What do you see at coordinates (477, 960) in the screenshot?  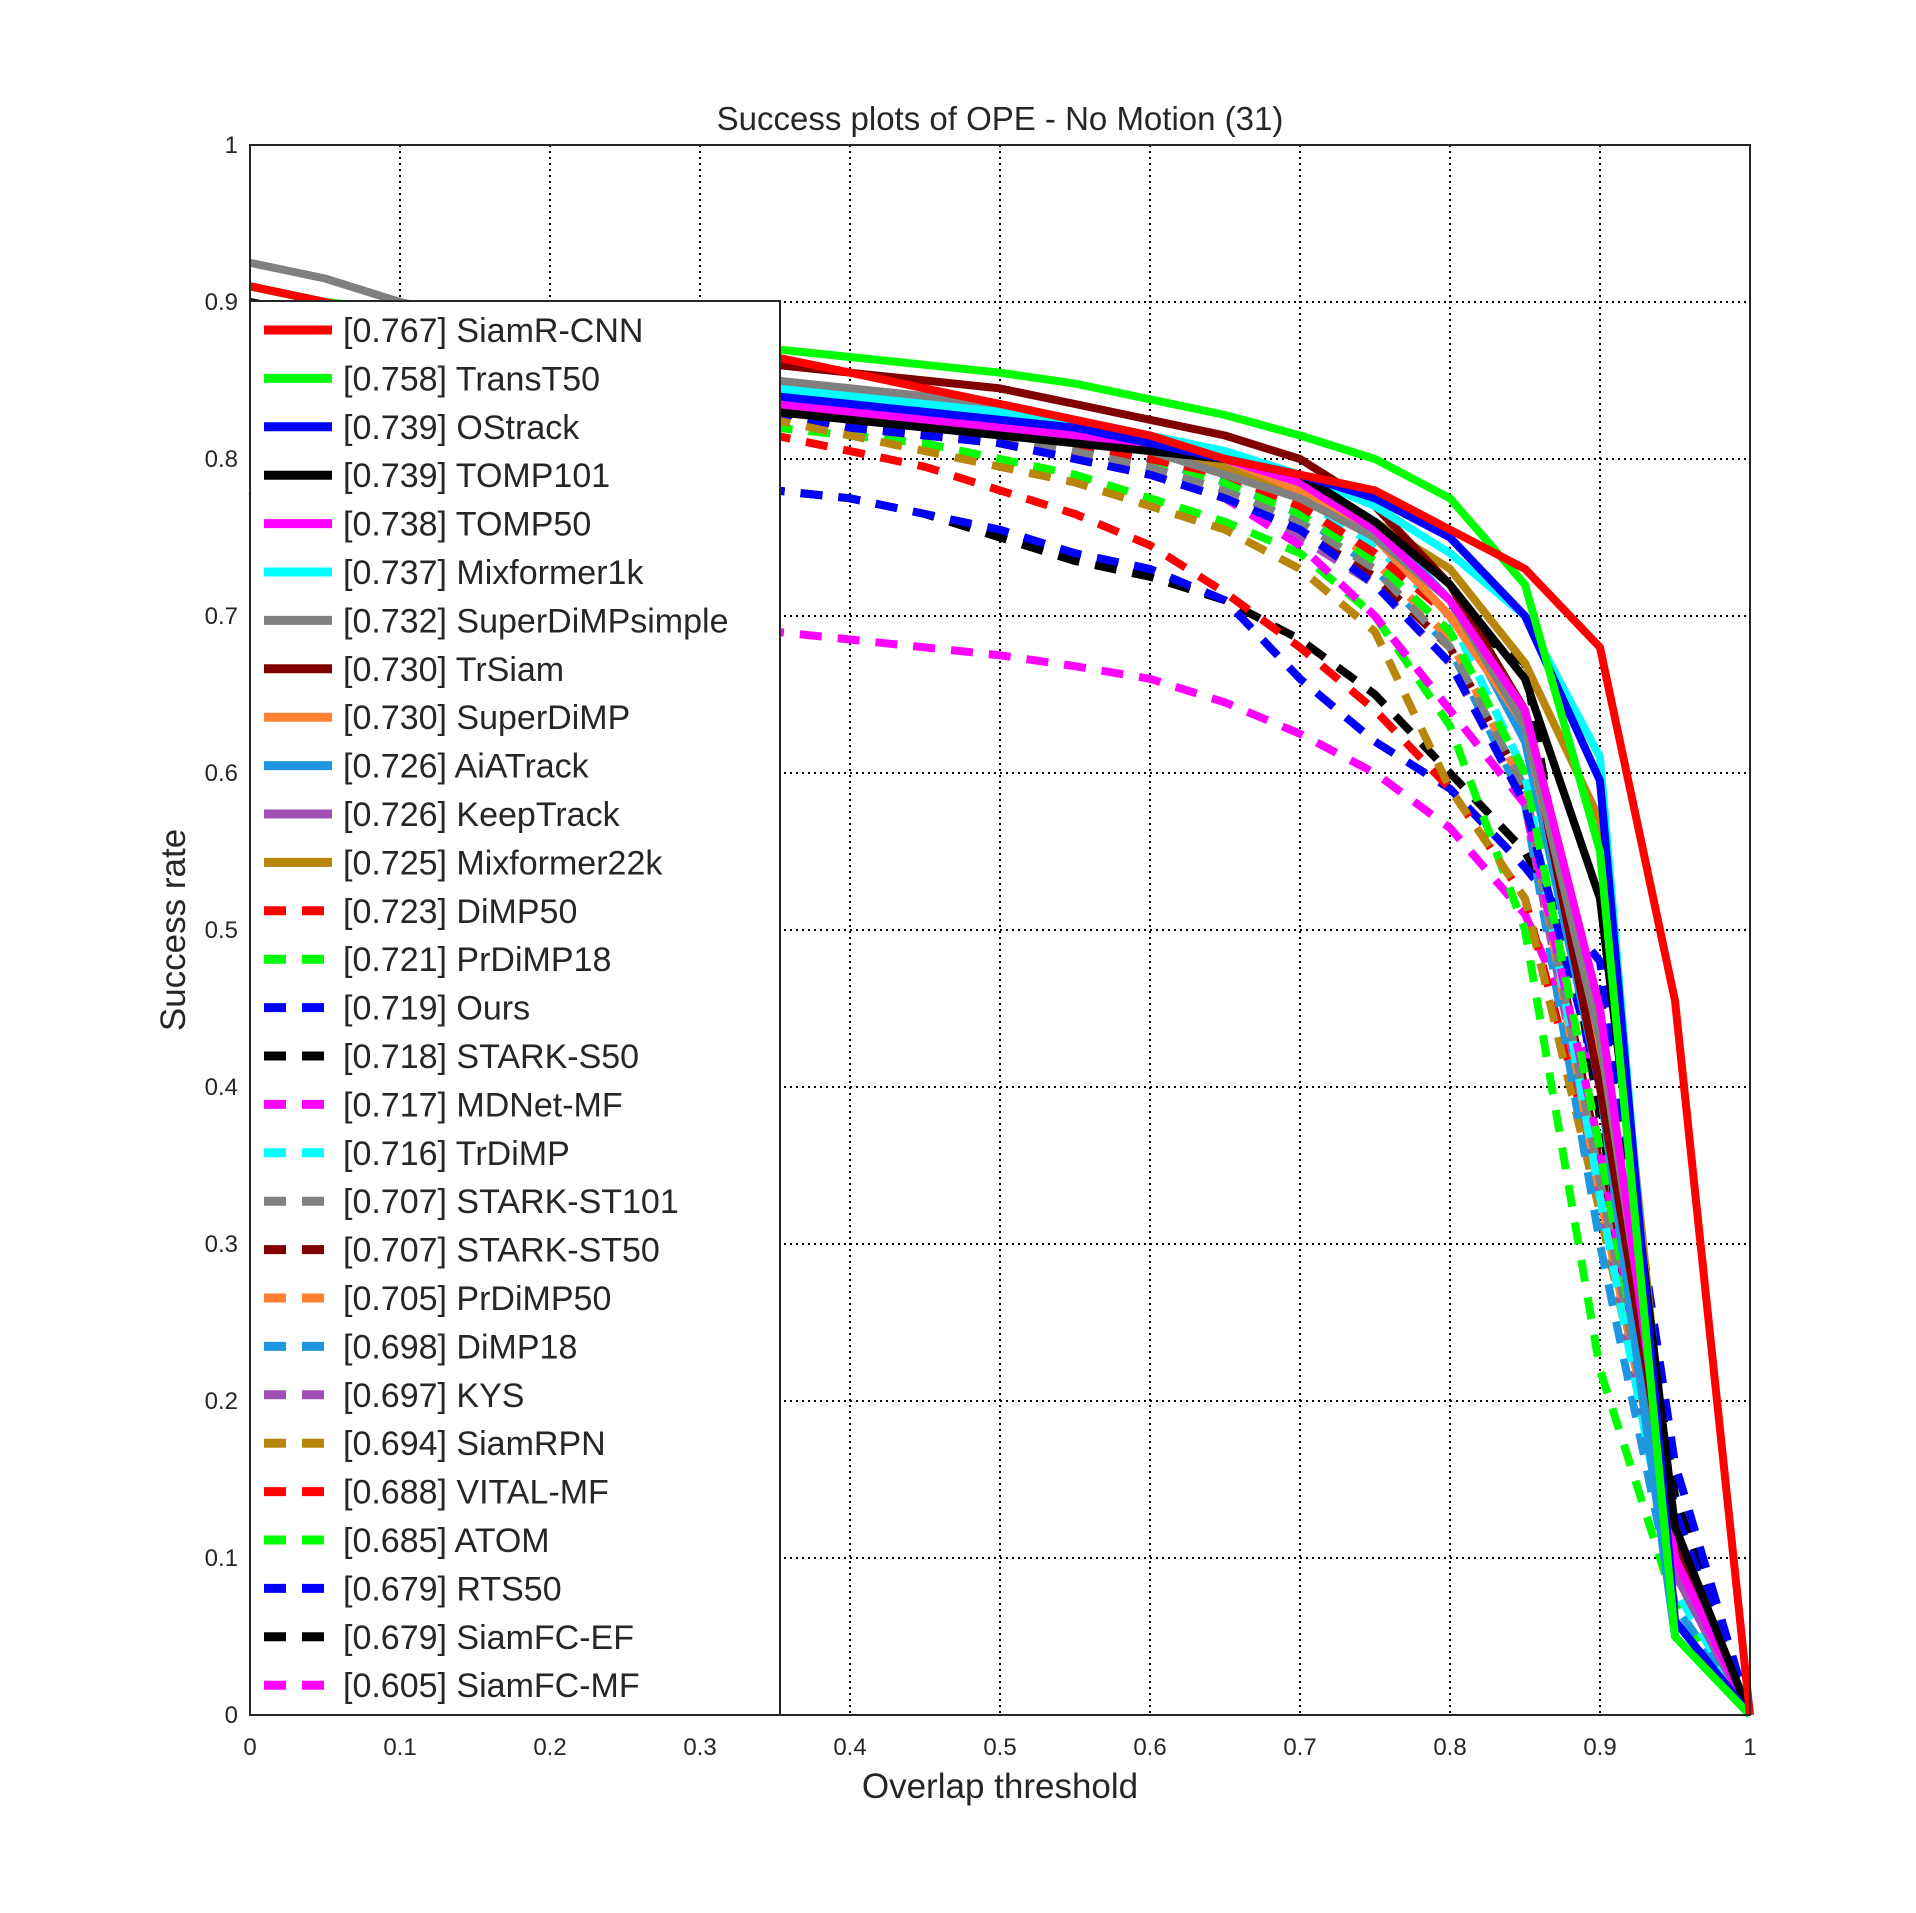 I see `legend-label: [0.721] PrDiMP18` at bounding box center [477, 960].